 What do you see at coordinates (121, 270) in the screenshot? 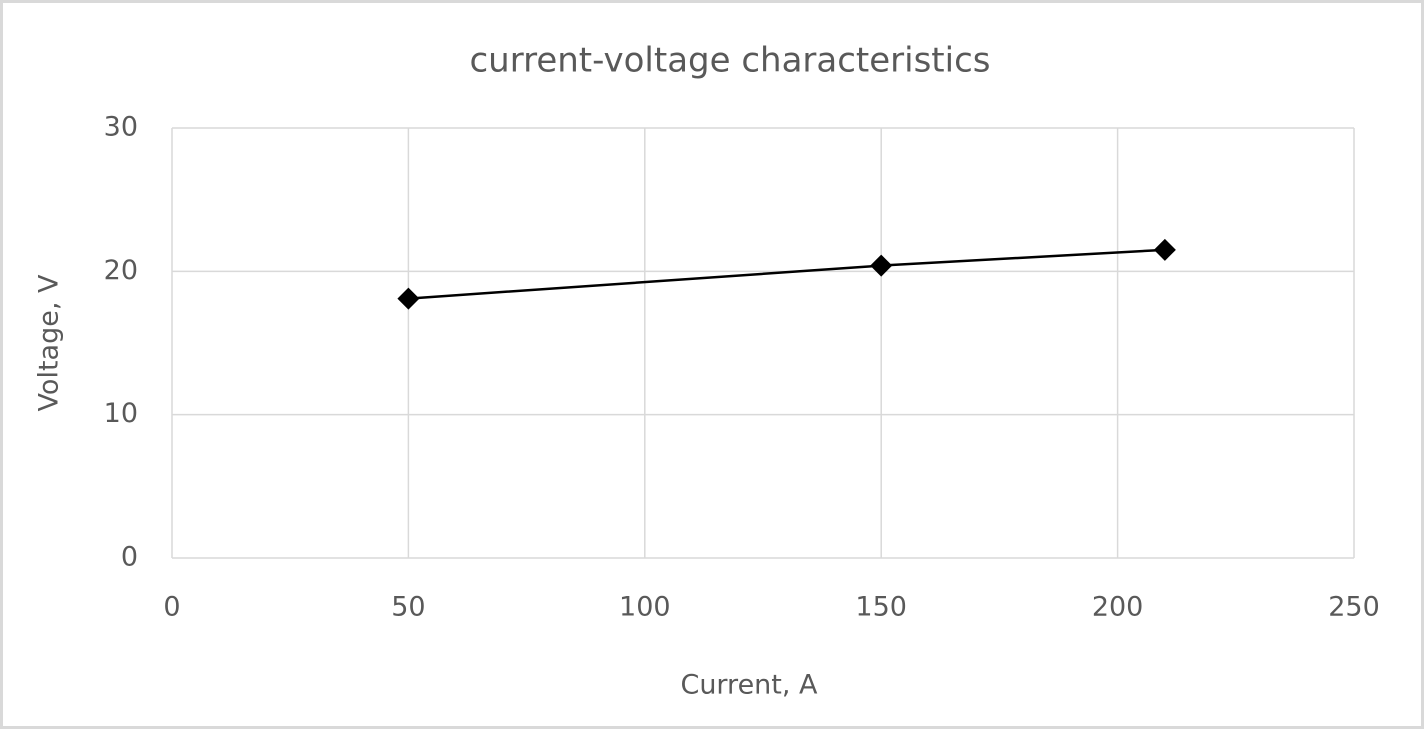
I see `y-tick-label: 20` at bounding box center [121, 270].